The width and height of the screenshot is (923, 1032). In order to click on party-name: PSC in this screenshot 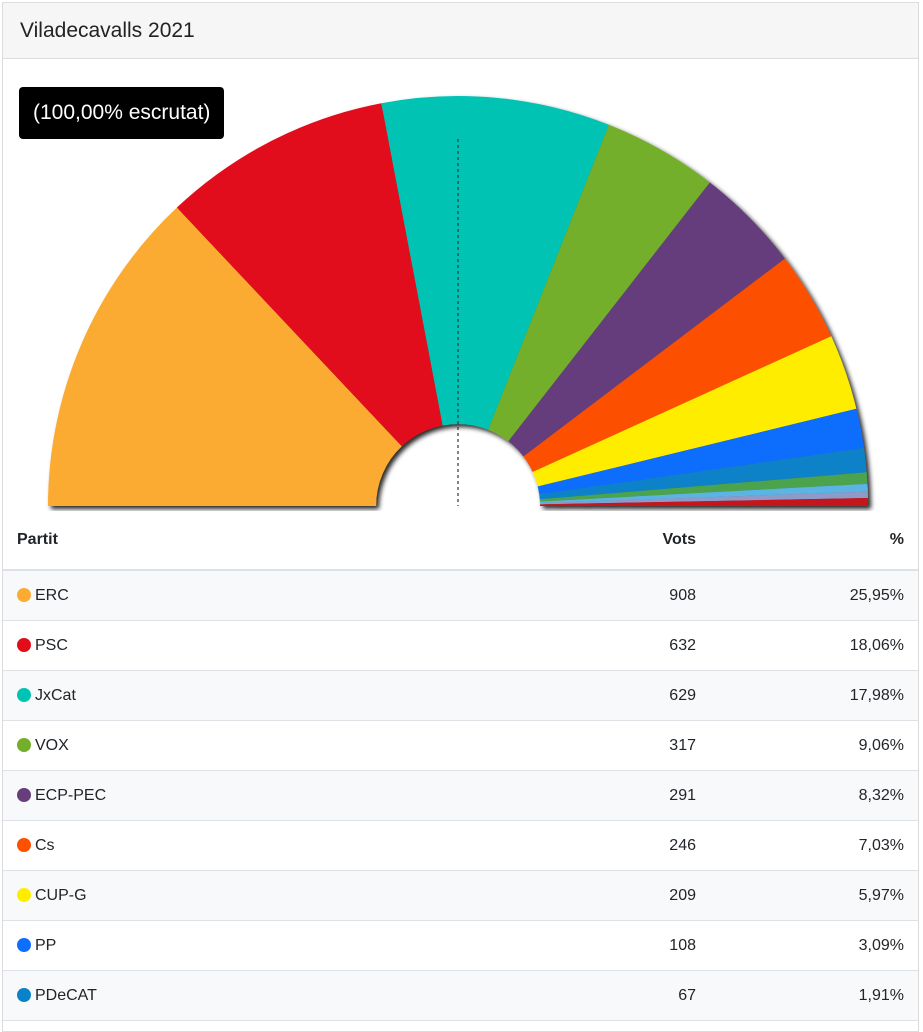, I will do `click(51, 645)`.